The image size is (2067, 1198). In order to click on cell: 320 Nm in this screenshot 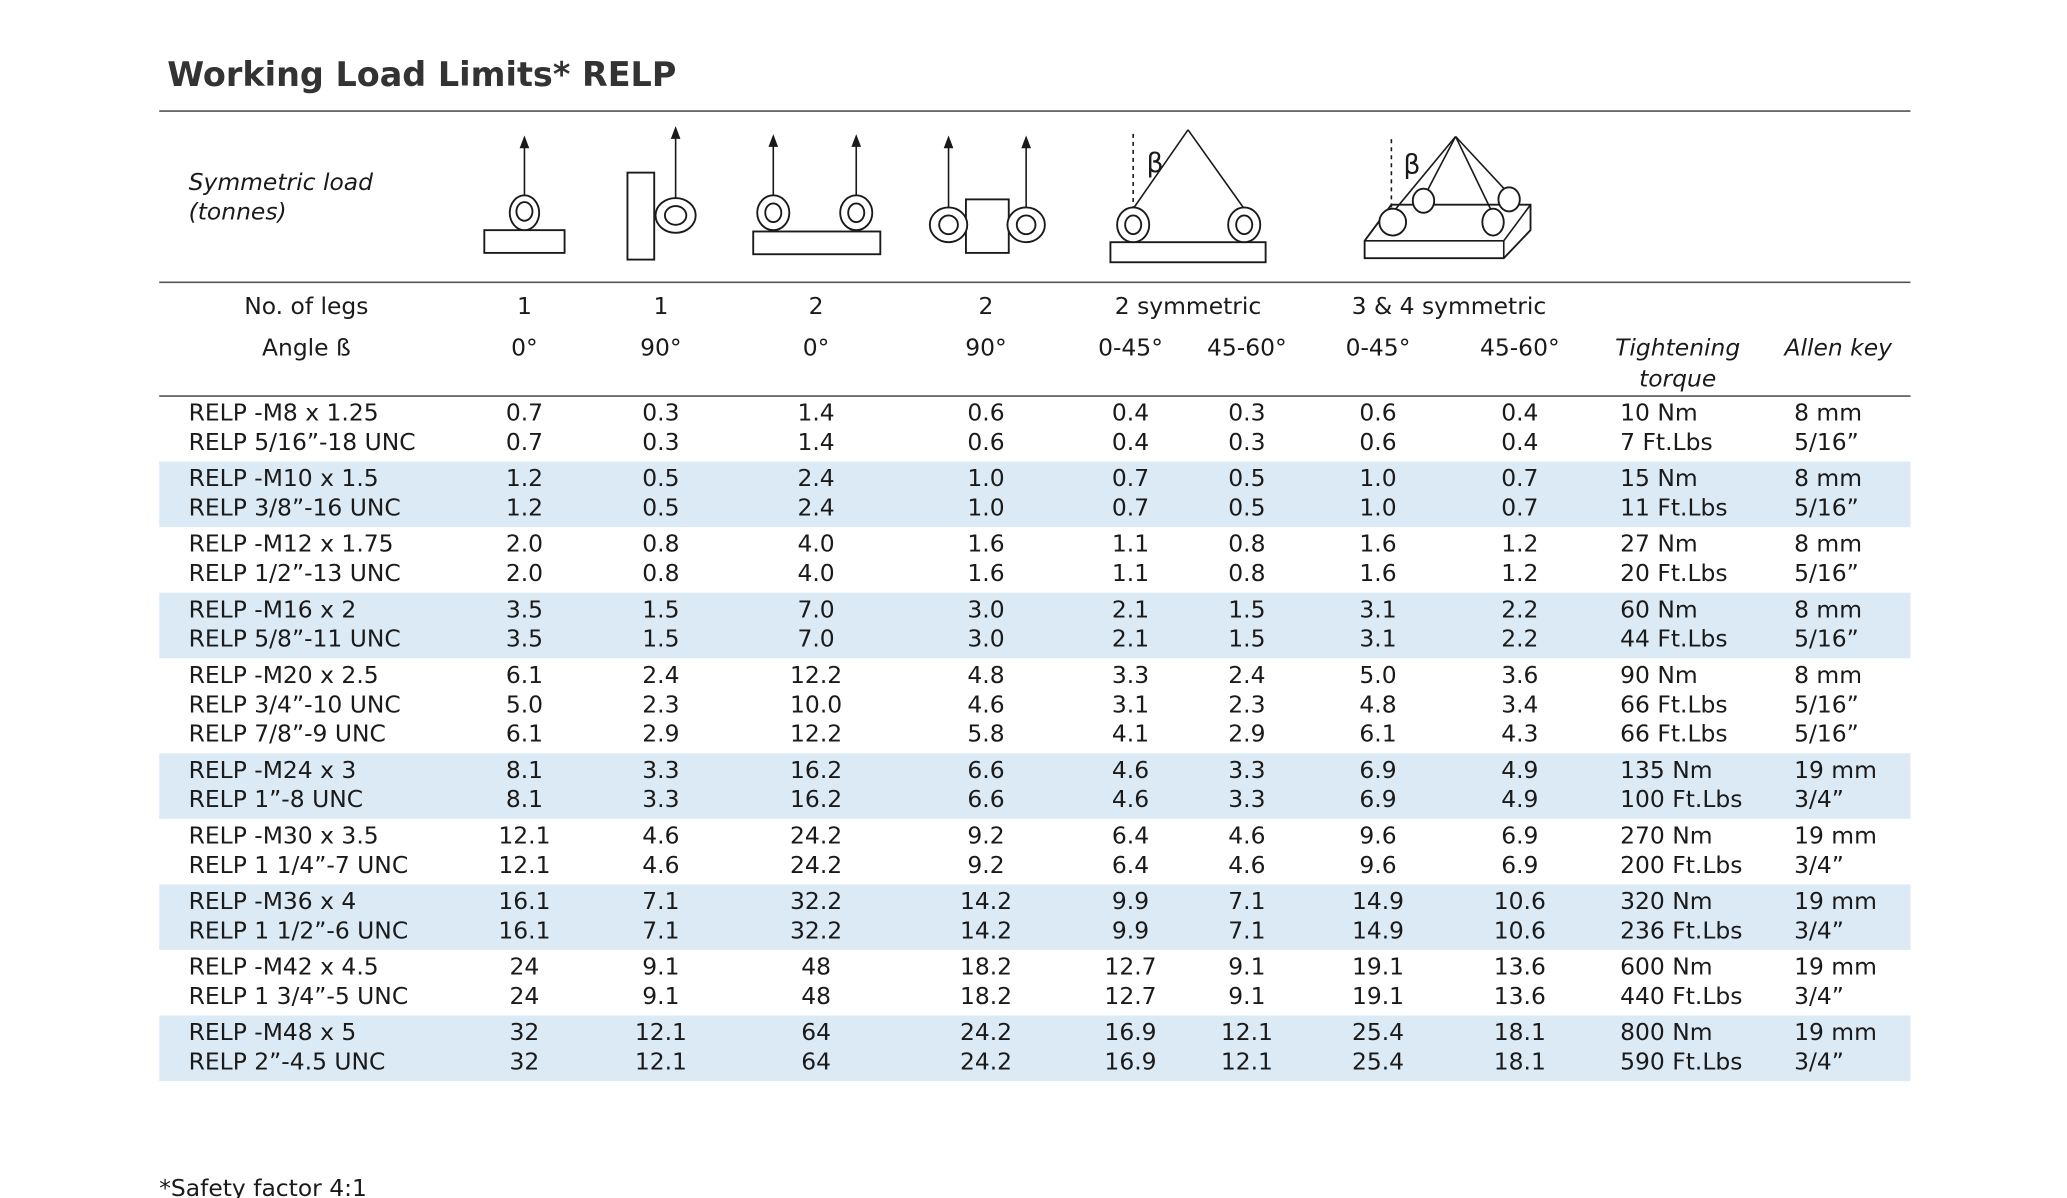, I will do `click(1666, 901)`.